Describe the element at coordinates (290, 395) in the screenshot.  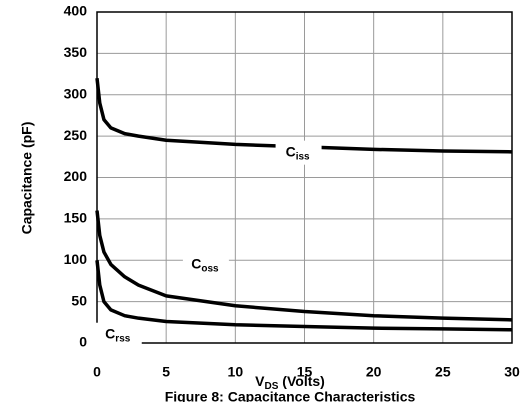
I see `caption: Figure 8: Capacitance Characteristics` at that location.